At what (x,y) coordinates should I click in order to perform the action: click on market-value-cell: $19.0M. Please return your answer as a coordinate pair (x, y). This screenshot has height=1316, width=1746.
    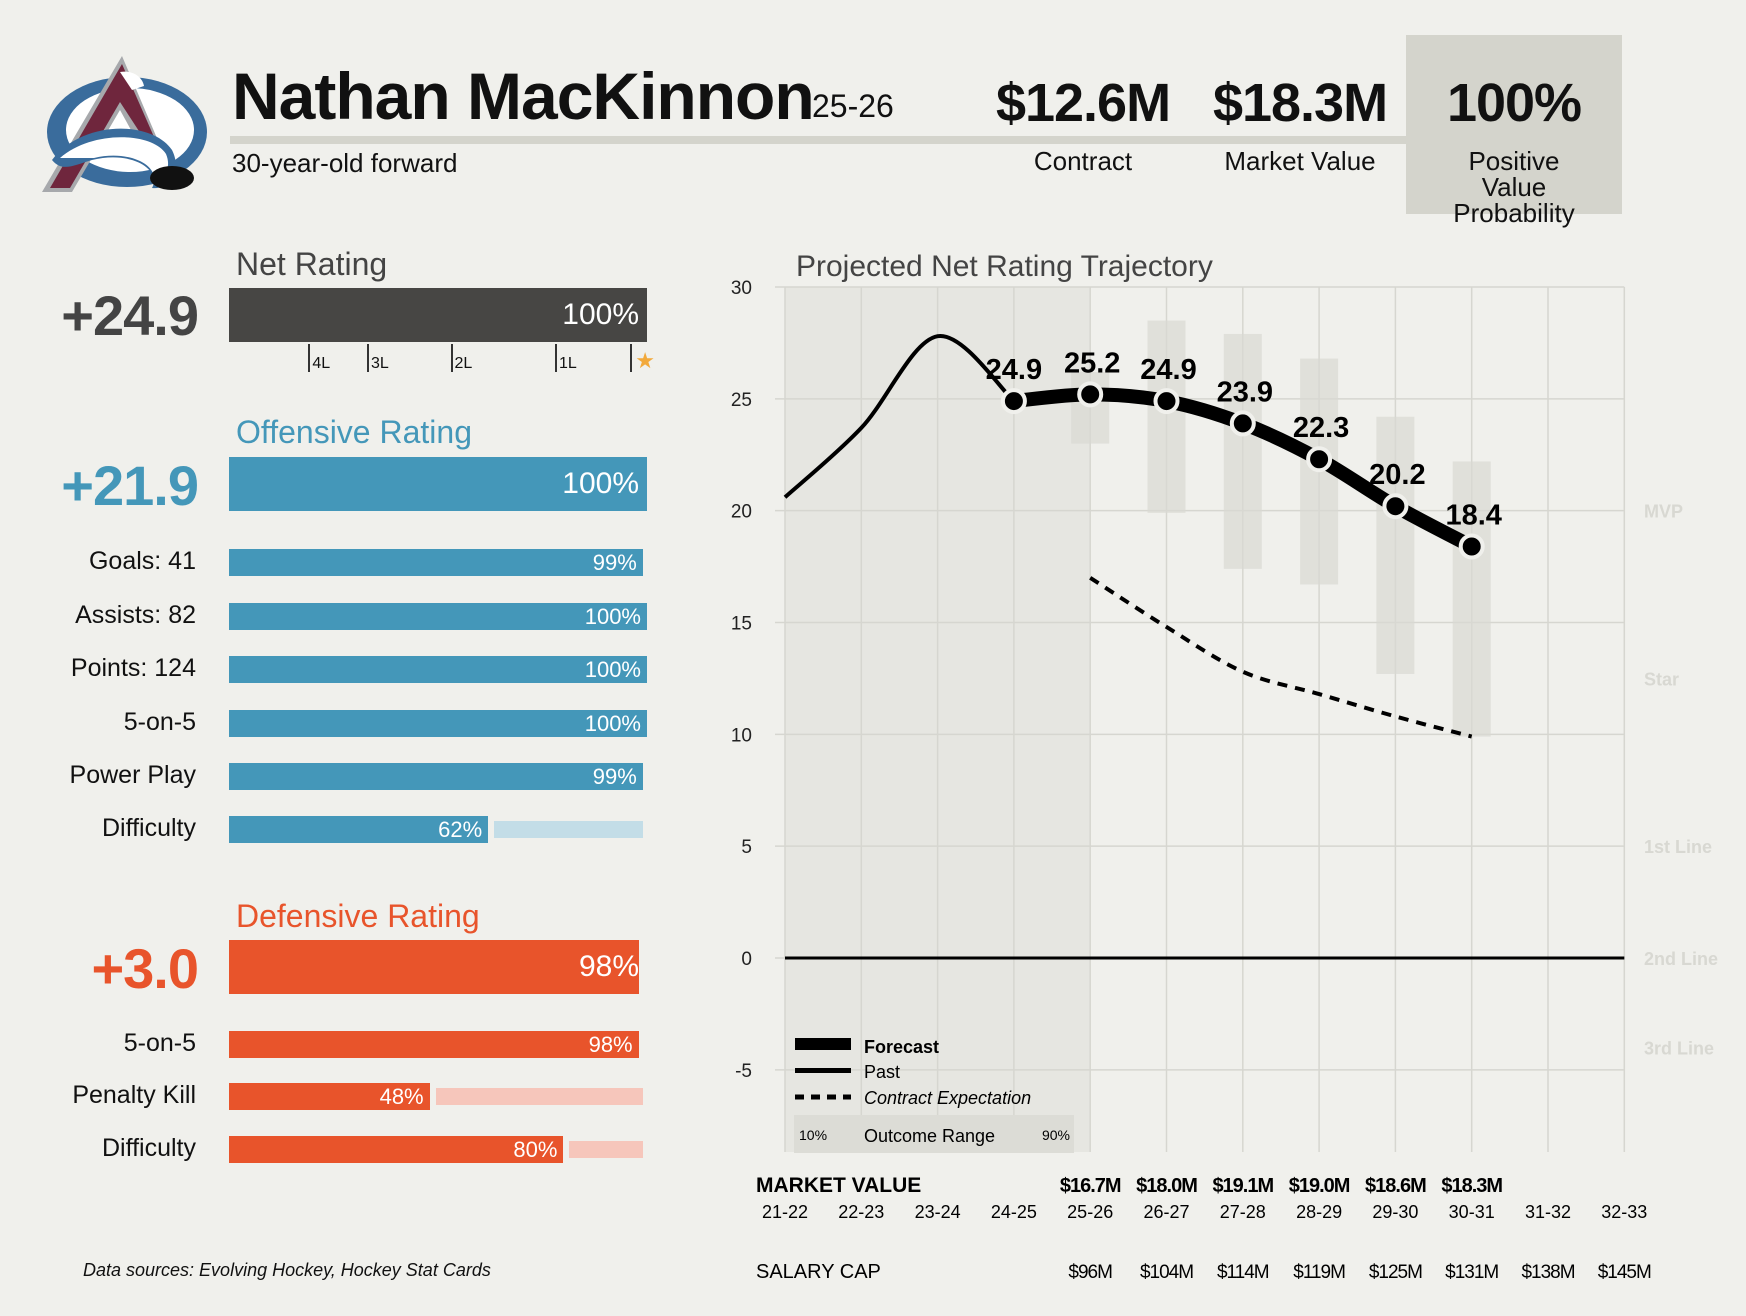
    Looking at the image, I should click on (1319, 1186).